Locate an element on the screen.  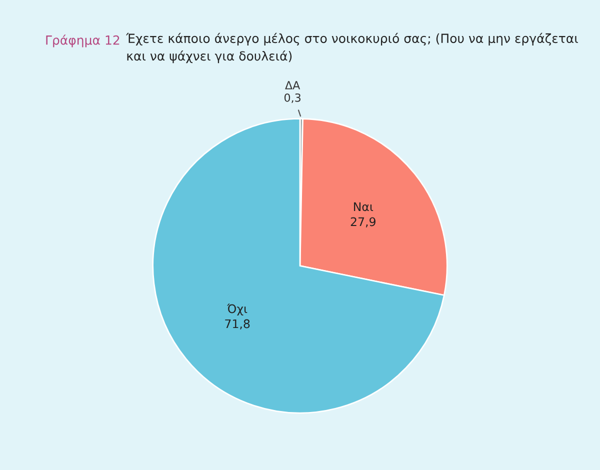
data-label: 71,8 is located at coordinates (237, 324).